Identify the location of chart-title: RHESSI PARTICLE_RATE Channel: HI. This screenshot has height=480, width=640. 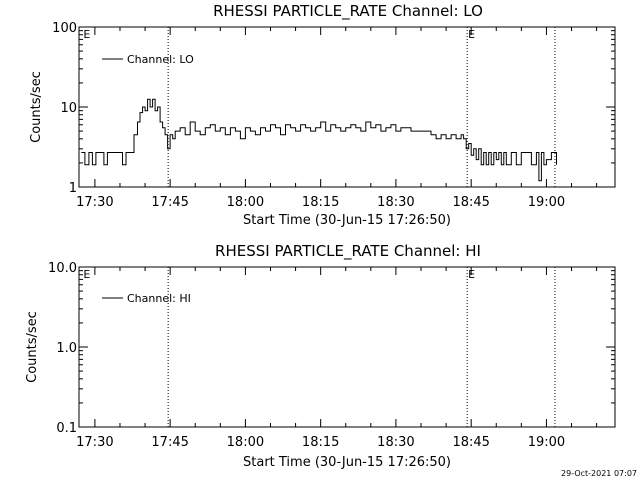
(348, 251).